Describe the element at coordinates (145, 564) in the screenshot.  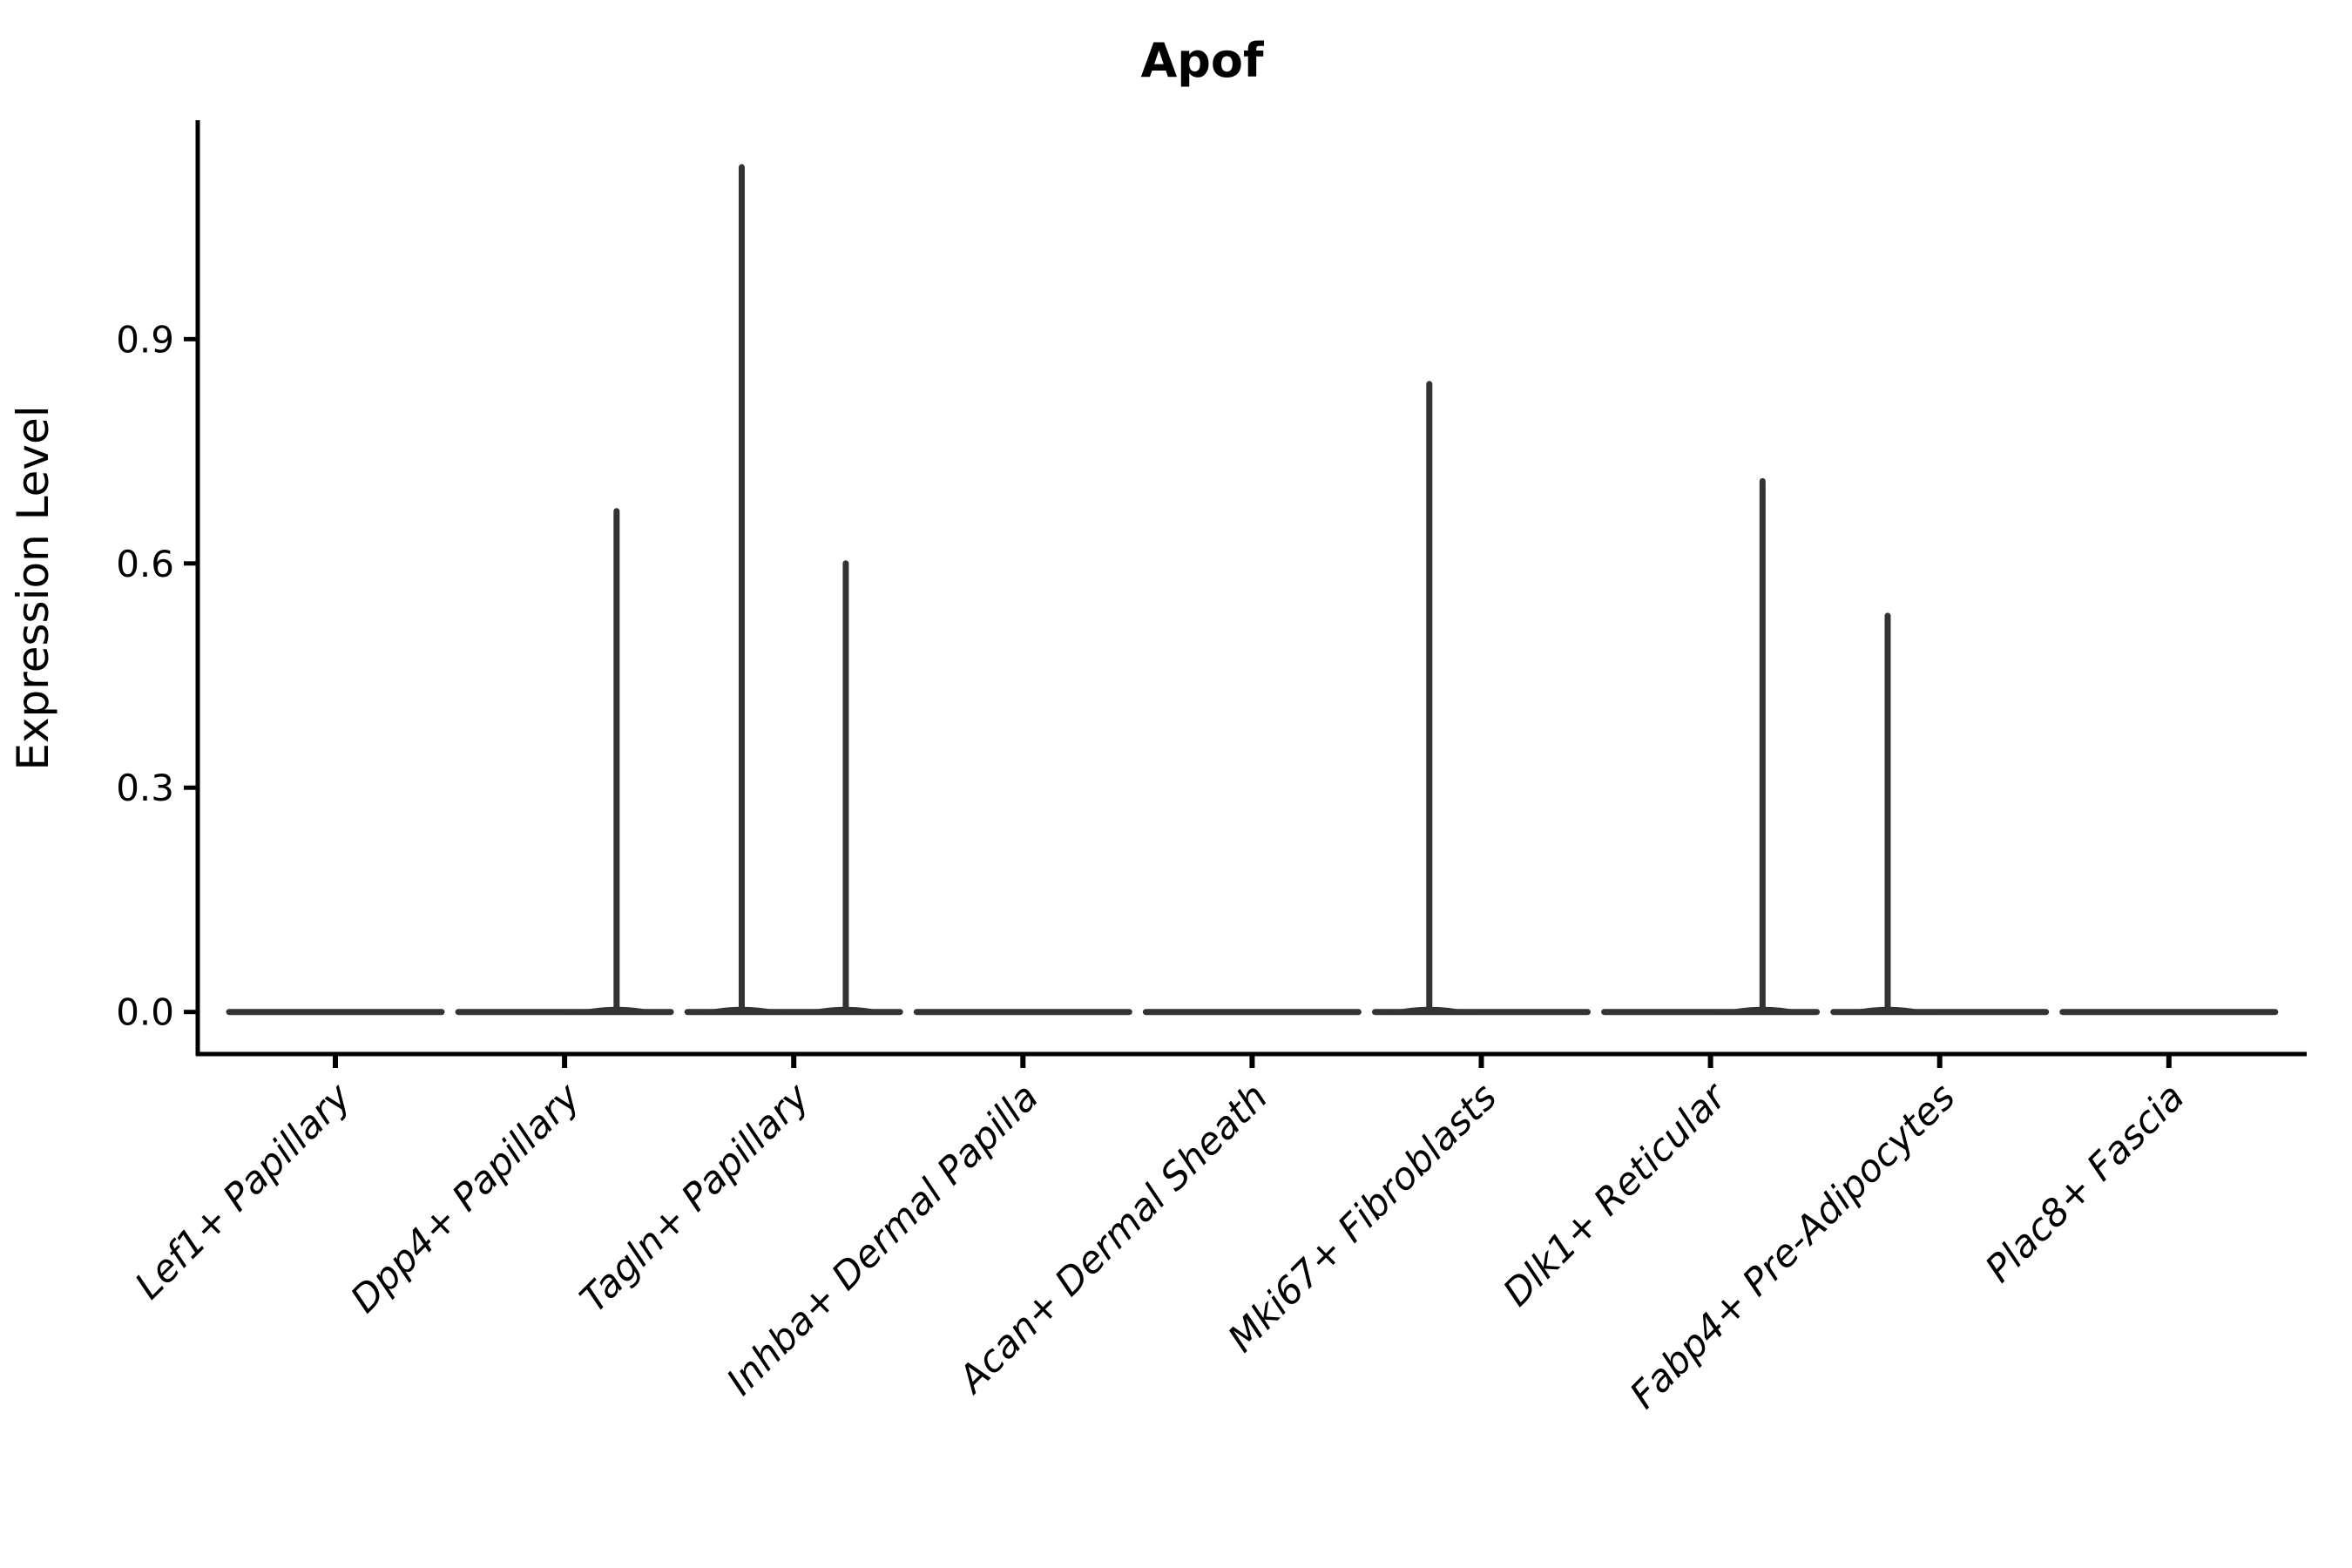
I see `y-tick-label: 0.6` at that location.